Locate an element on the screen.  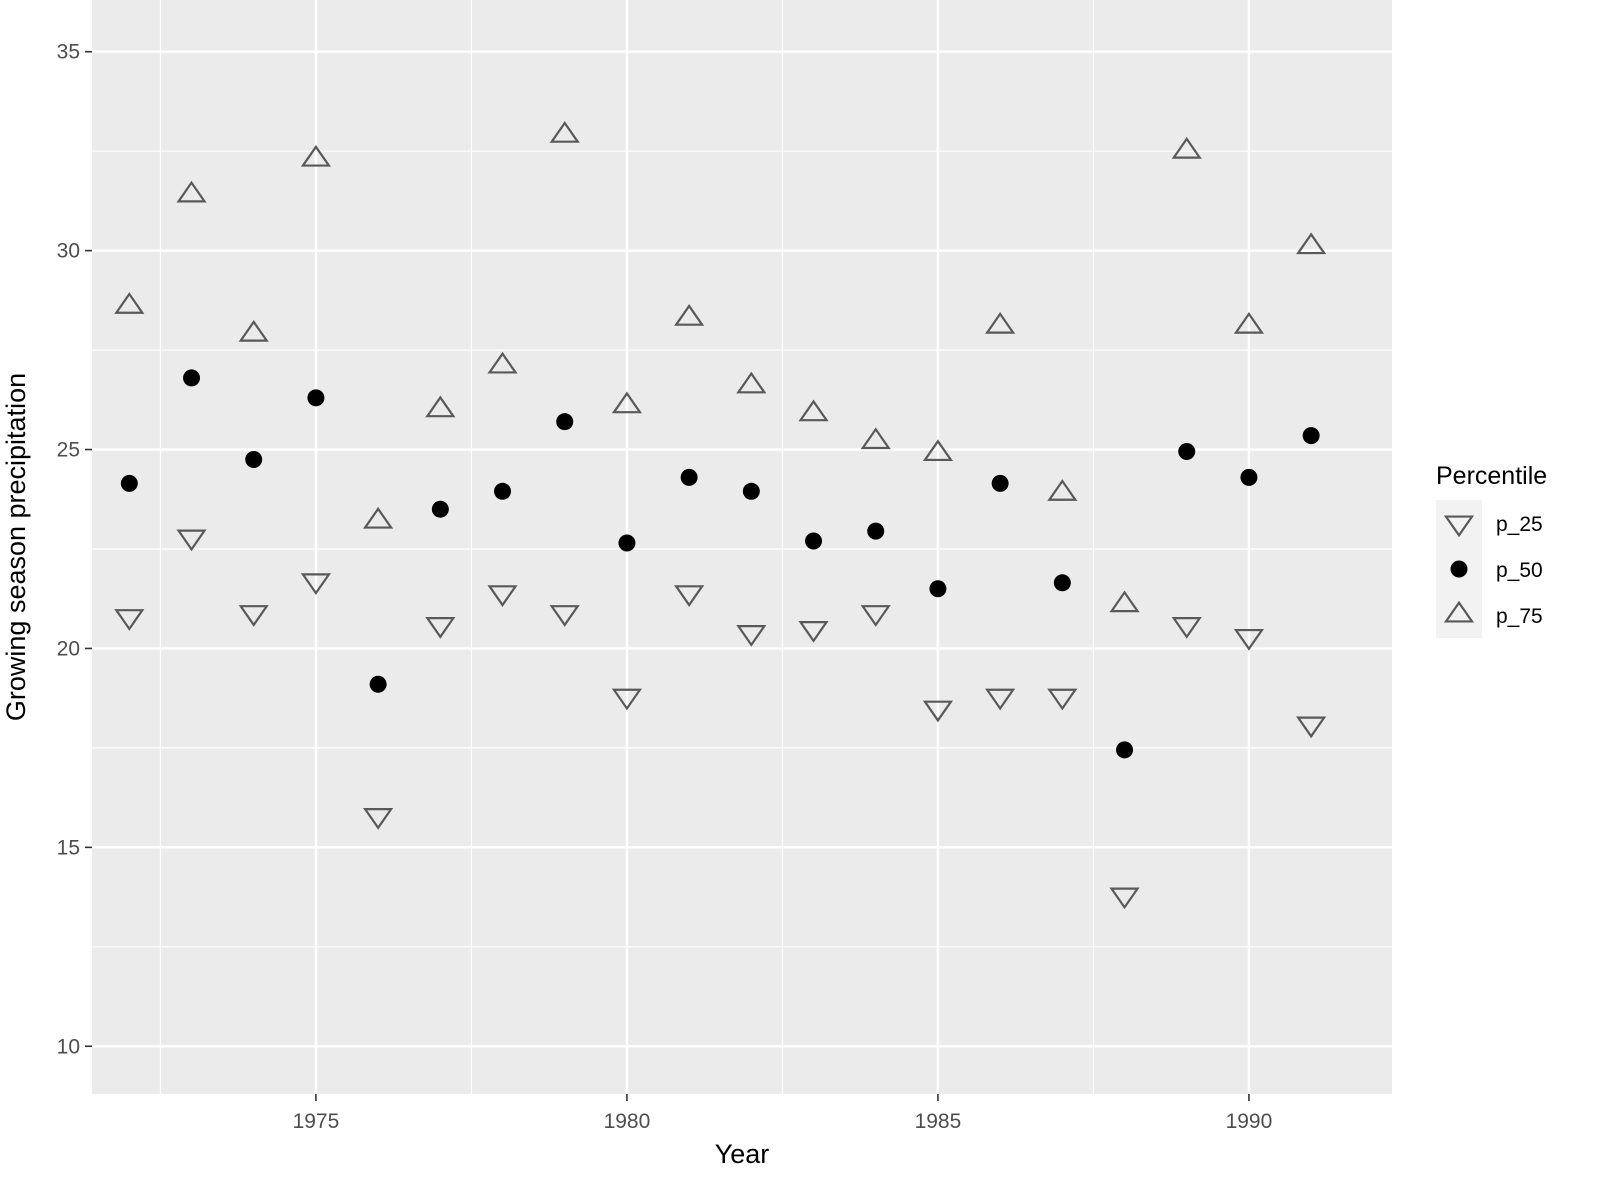
legend-entries: p_25 p_50 p_75 is located at coordinates (1489, 569).